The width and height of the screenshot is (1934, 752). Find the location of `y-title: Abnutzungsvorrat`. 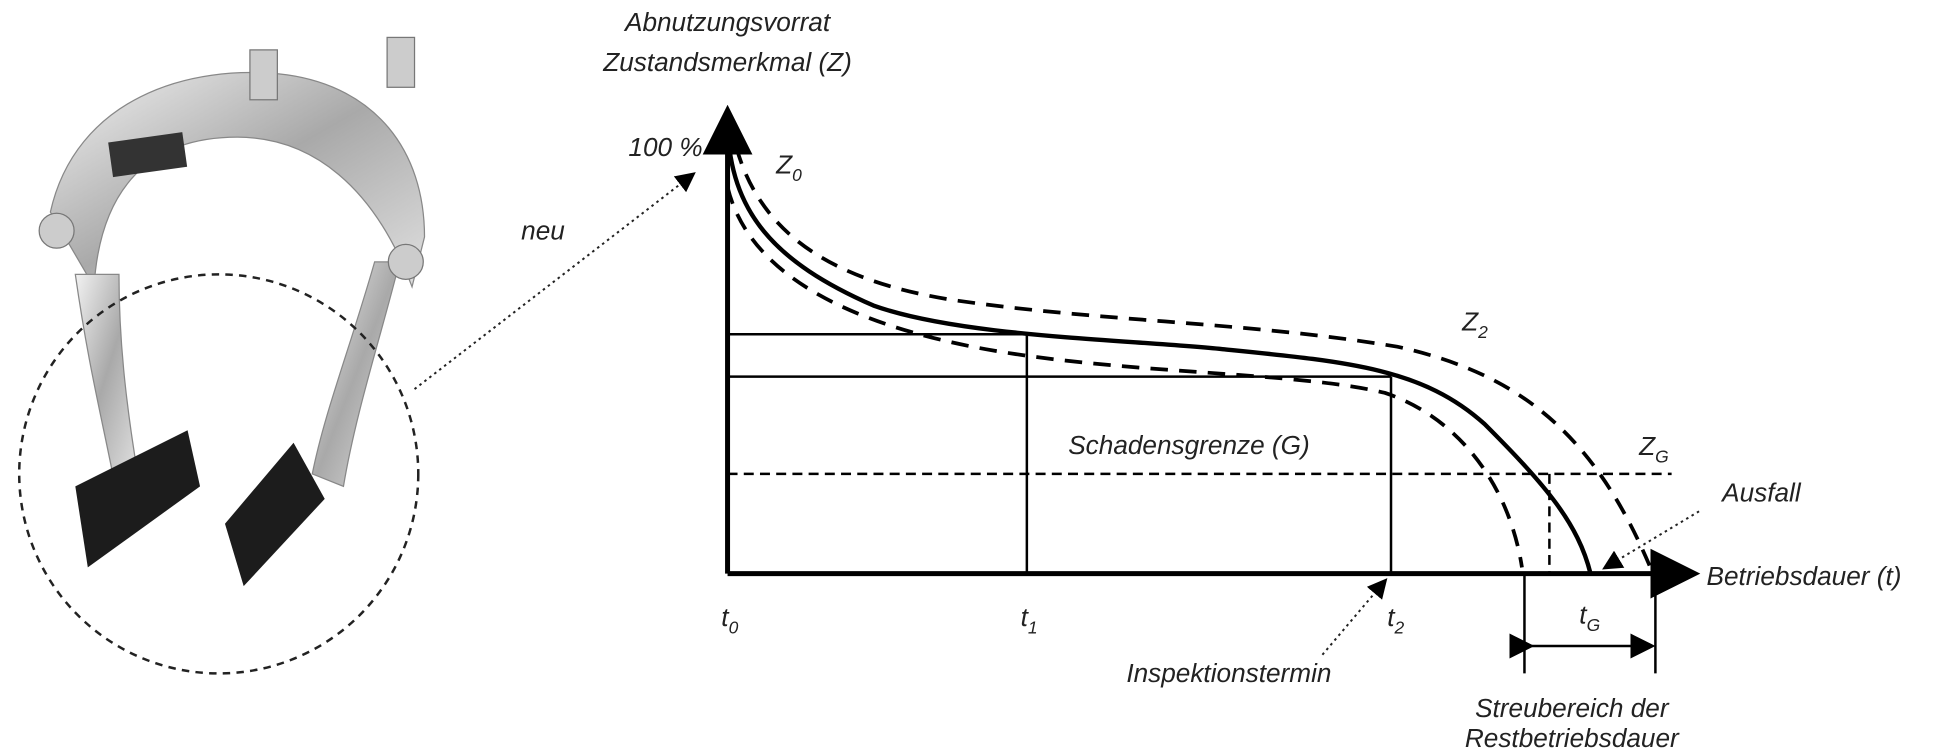

y-title: Abnutzungsvorrat is located at coordinates (727, 22).